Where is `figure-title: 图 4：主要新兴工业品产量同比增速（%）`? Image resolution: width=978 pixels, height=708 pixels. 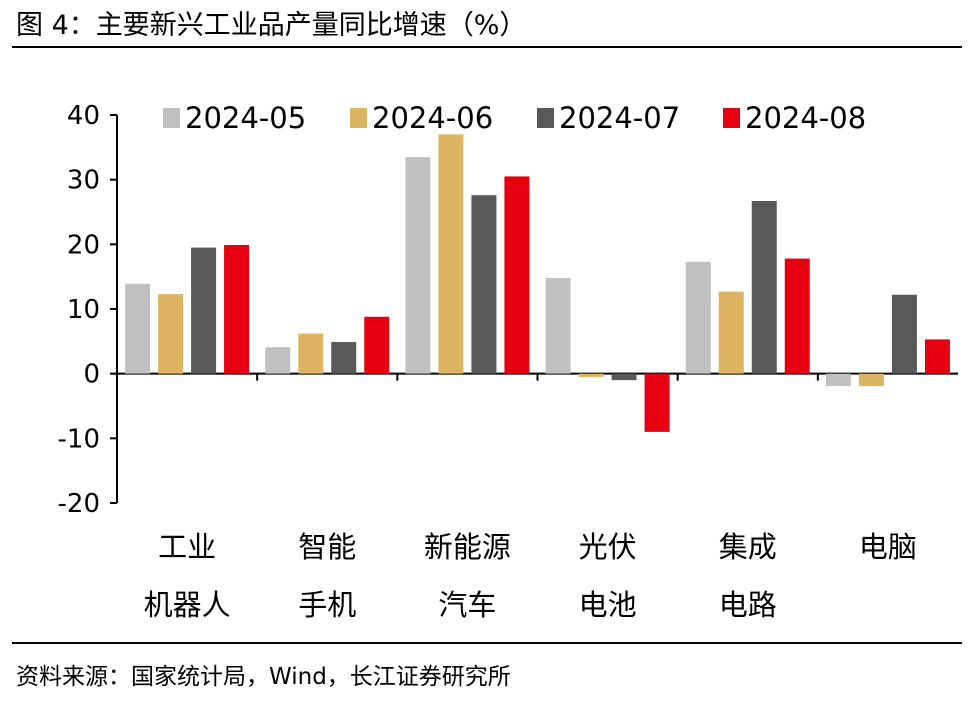
figure-title: 图 4：主要新兴工业品产量同比增速（%） is located at coordinates (271, 25).